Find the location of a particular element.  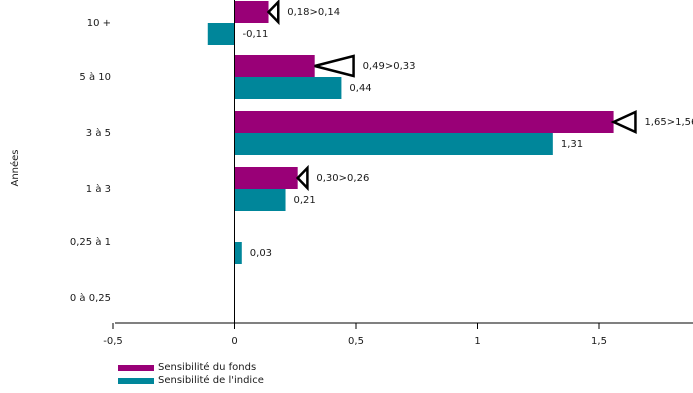

x-tick-label: 0,5 is located at coordinates (356, 341).